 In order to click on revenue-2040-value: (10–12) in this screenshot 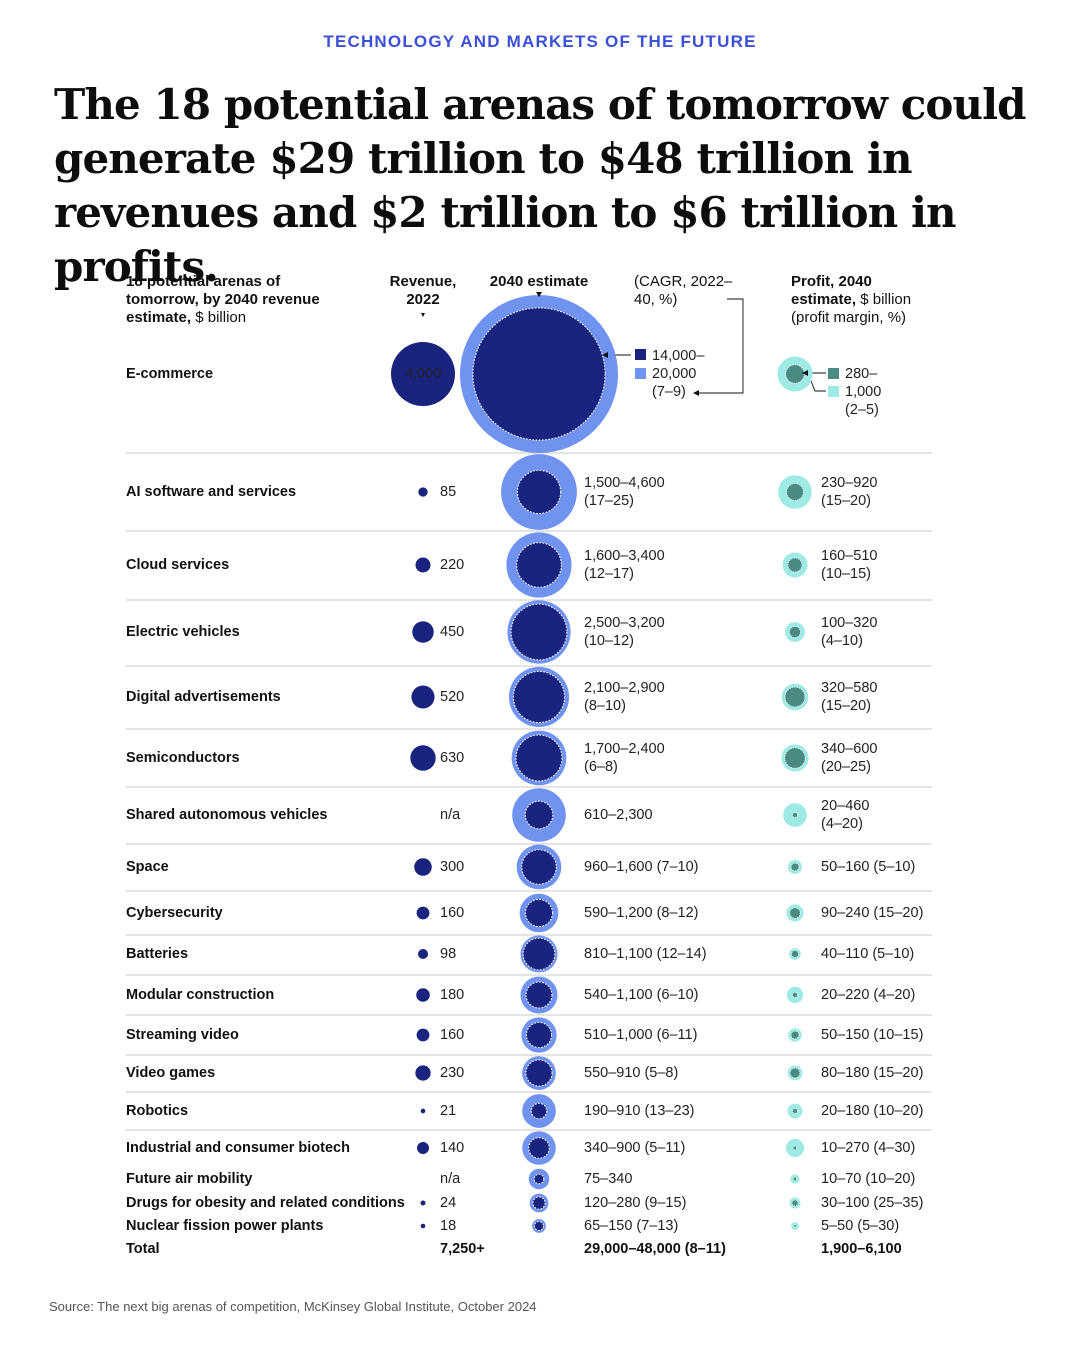, I will do `click(609, 641)`.